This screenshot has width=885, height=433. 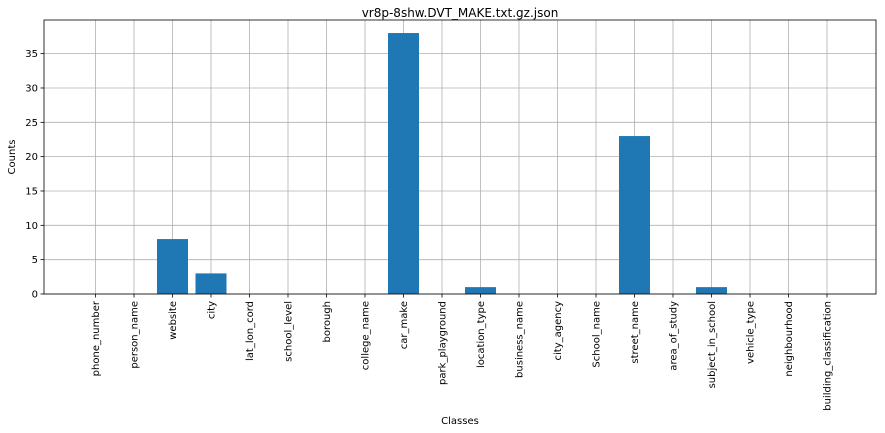 What do you see at coordinates (211, 283) in the screenshot?
I see `bar-city` at bounding box center [211, 283].